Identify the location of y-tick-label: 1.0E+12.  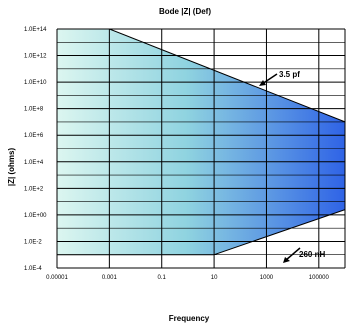
(35, 57).